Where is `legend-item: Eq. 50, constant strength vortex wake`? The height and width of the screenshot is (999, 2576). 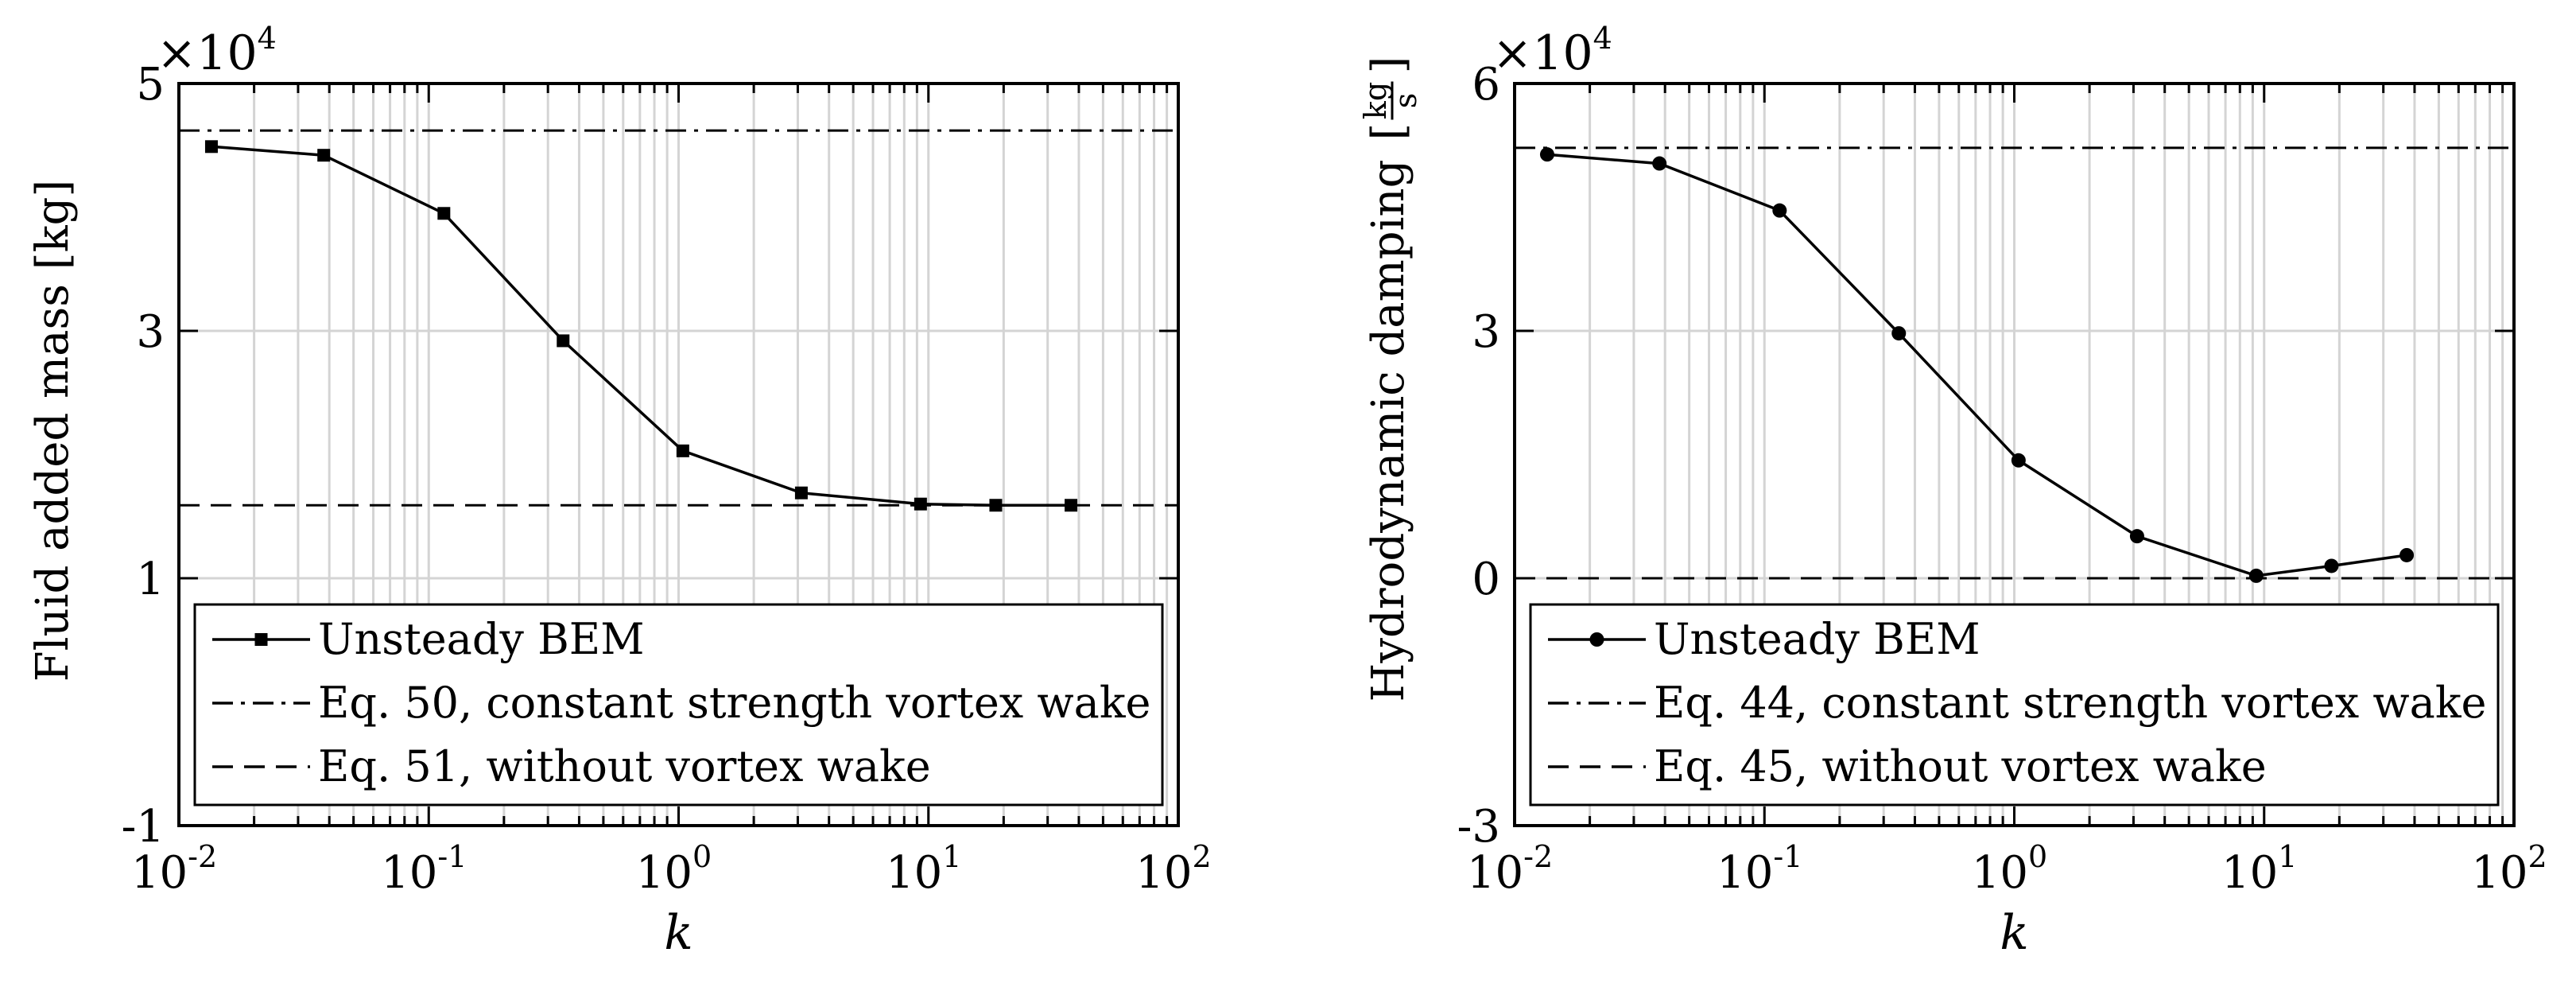
legend-item: Eq. 50, constant strength vortex wake is located at coordinates (682, 703).